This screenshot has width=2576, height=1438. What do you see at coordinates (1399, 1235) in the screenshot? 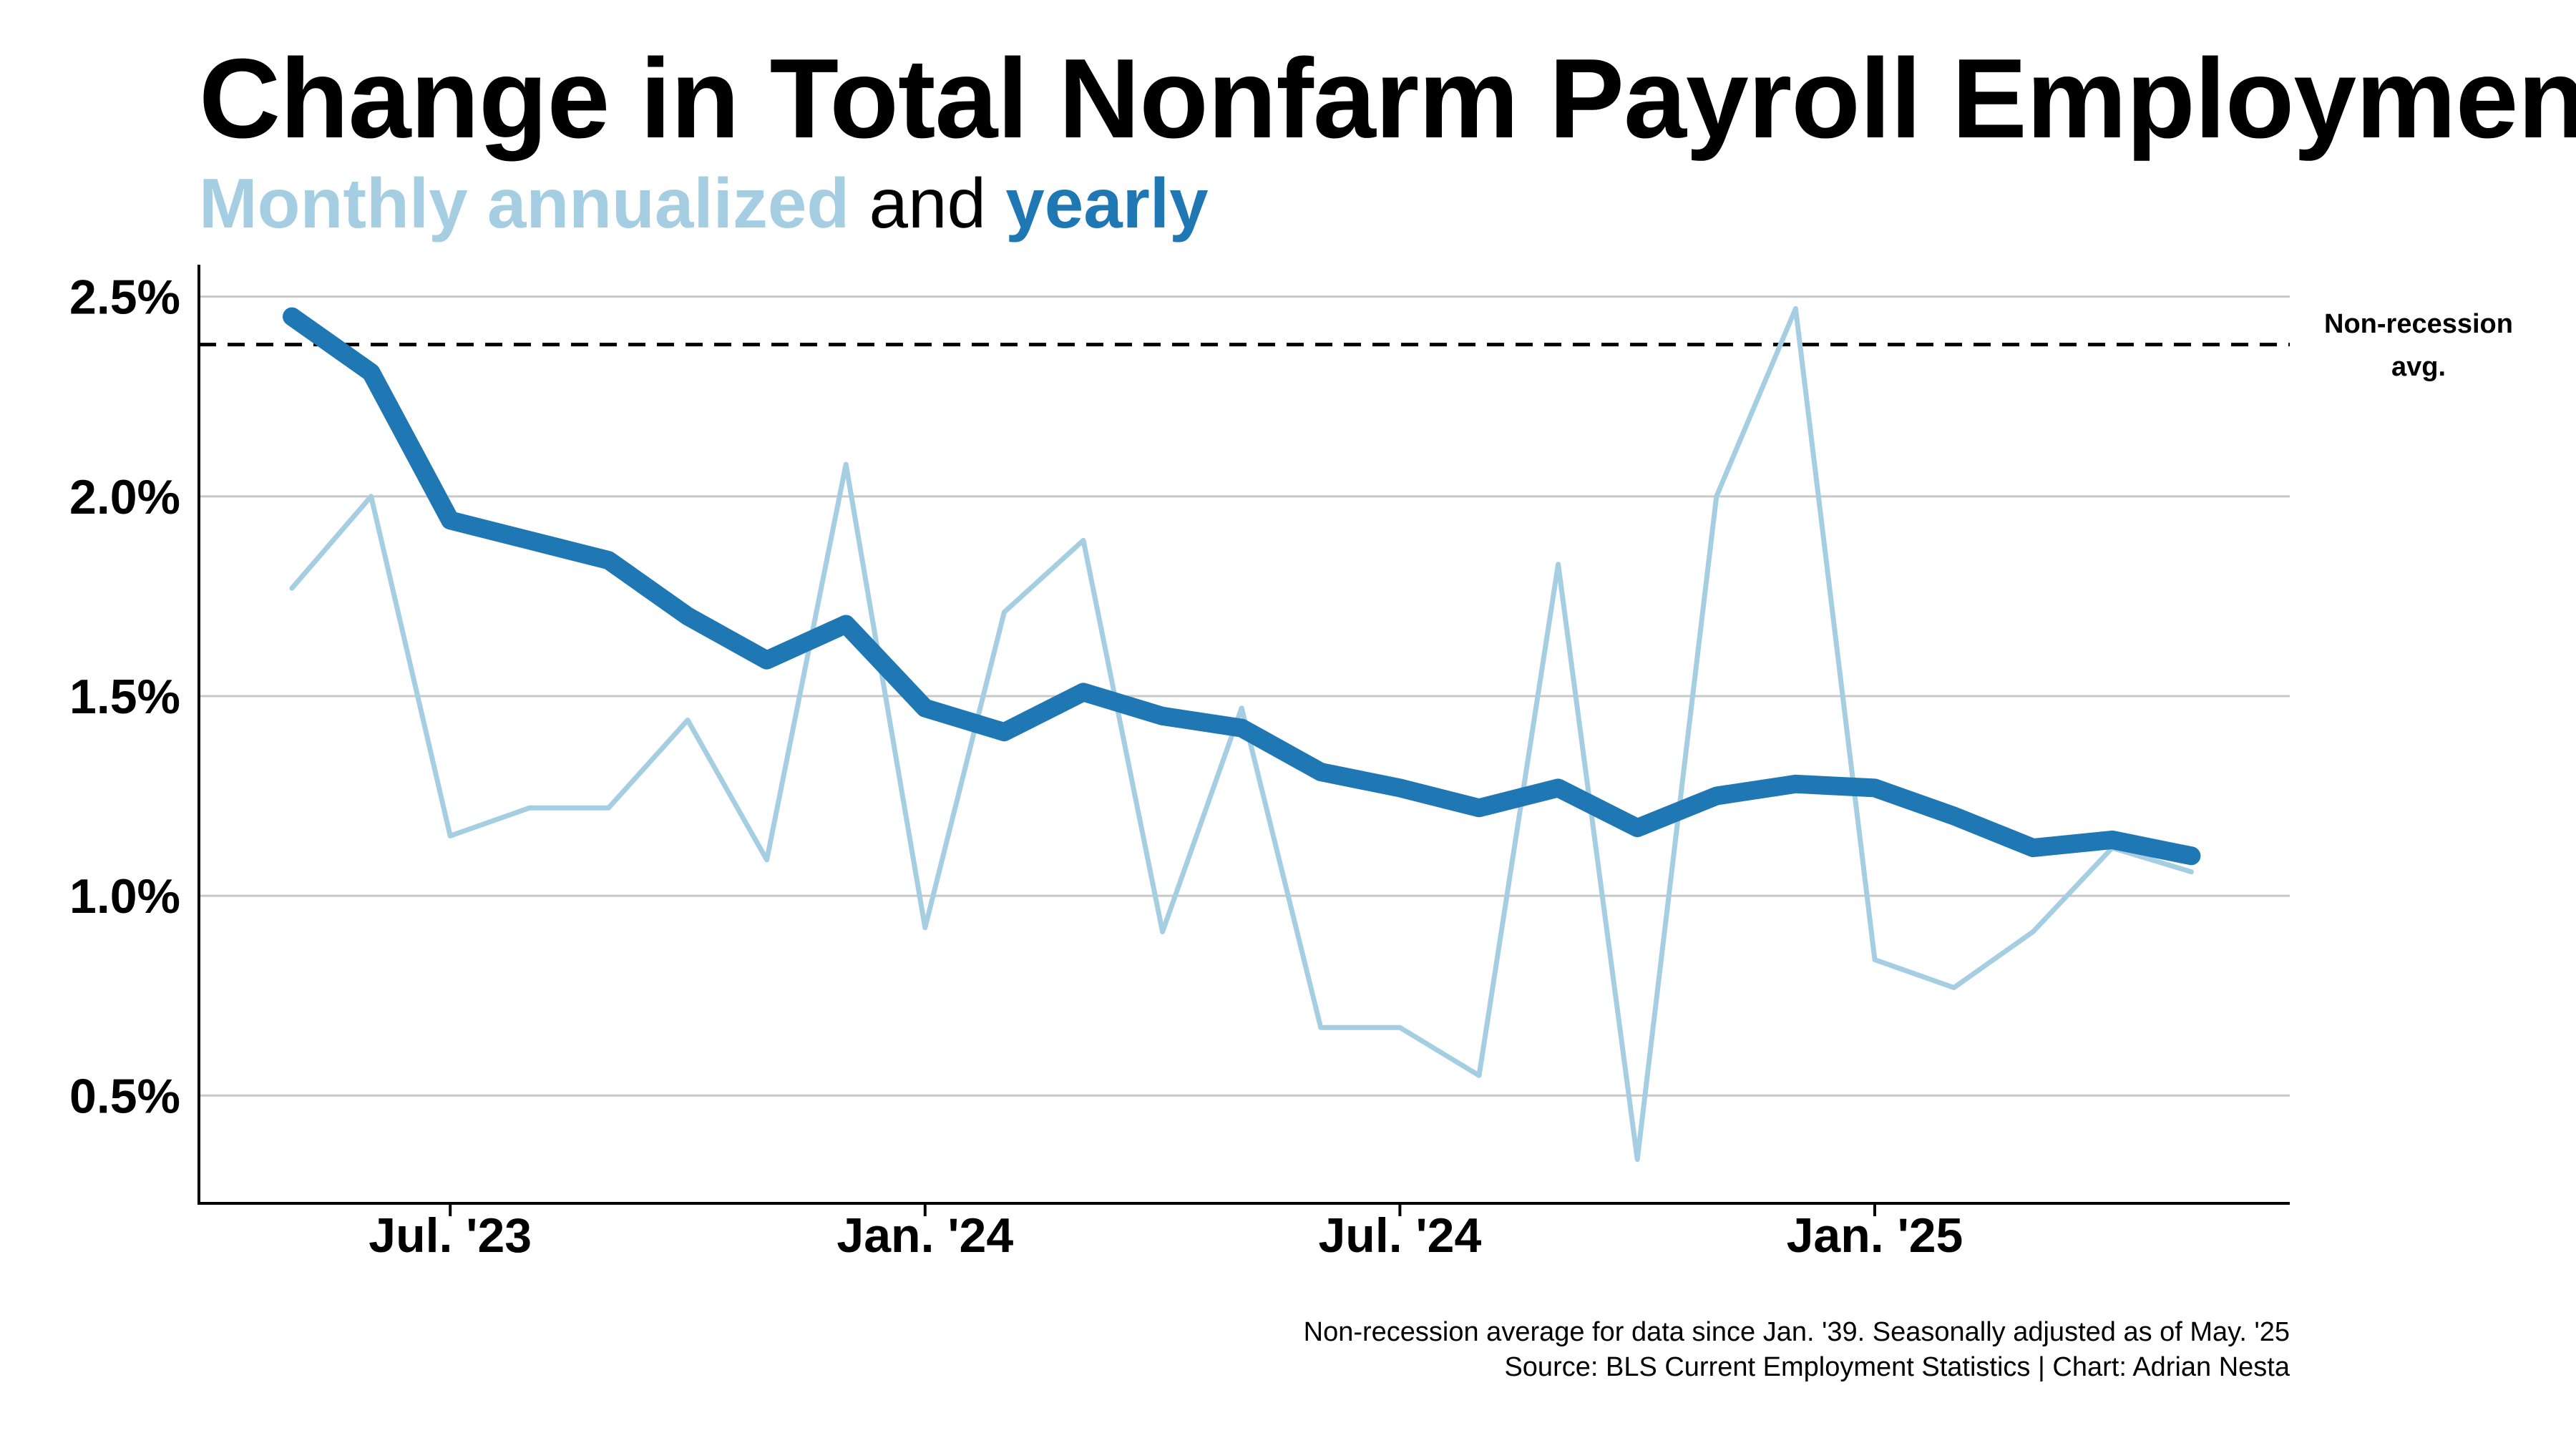
I see `x-tick-label: Jul. '24` at bounding box center [1399, 1235].